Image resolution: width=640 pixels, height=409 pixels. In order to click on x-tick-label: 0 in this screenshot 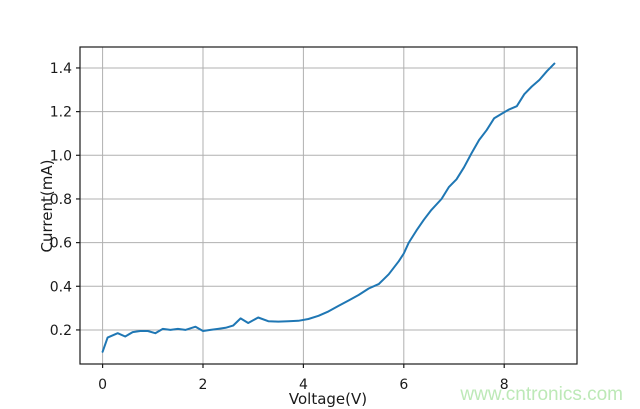, I will do `click(102, 385)`.